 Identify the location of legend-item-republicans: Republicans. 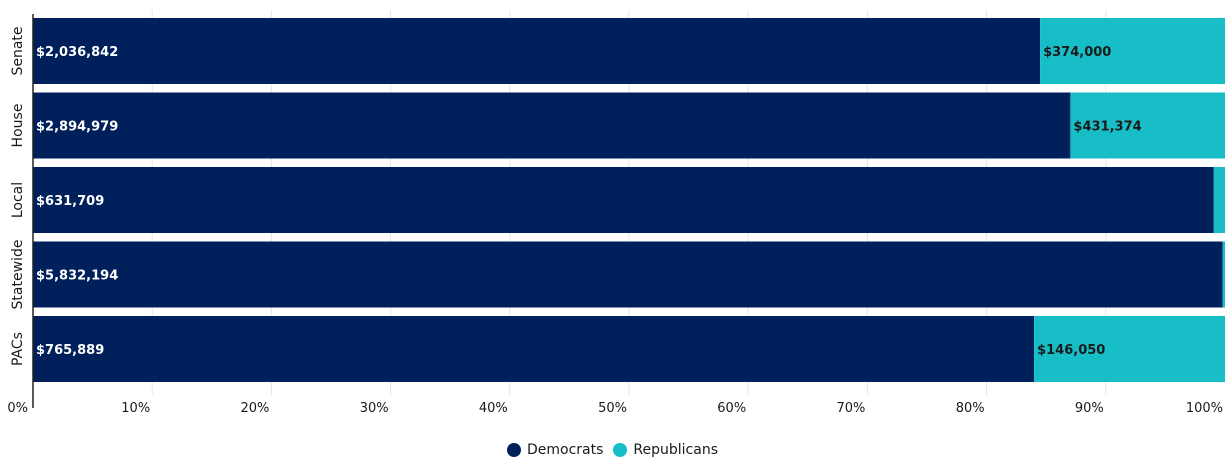
(665, 450).